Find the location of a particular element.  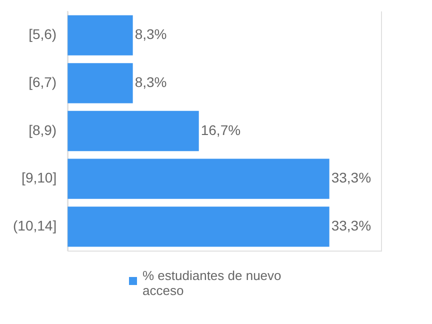

data-label: 16,7% is located at coordinates (220, 130).